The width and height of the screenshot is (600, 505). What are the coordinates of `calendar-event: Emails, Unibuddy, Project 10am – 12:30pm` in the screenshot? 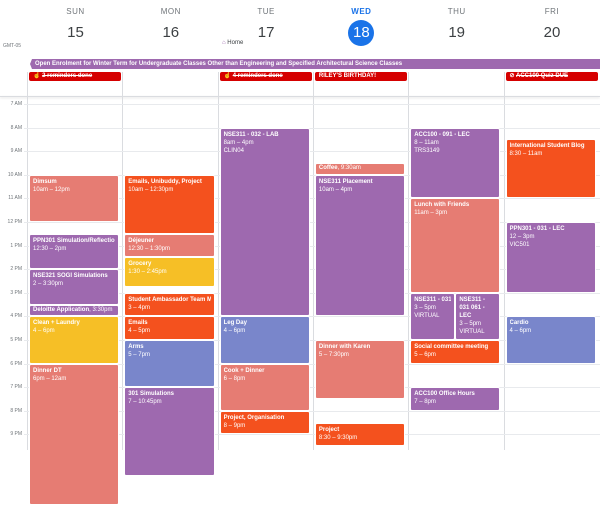 It's located at (169, 204).